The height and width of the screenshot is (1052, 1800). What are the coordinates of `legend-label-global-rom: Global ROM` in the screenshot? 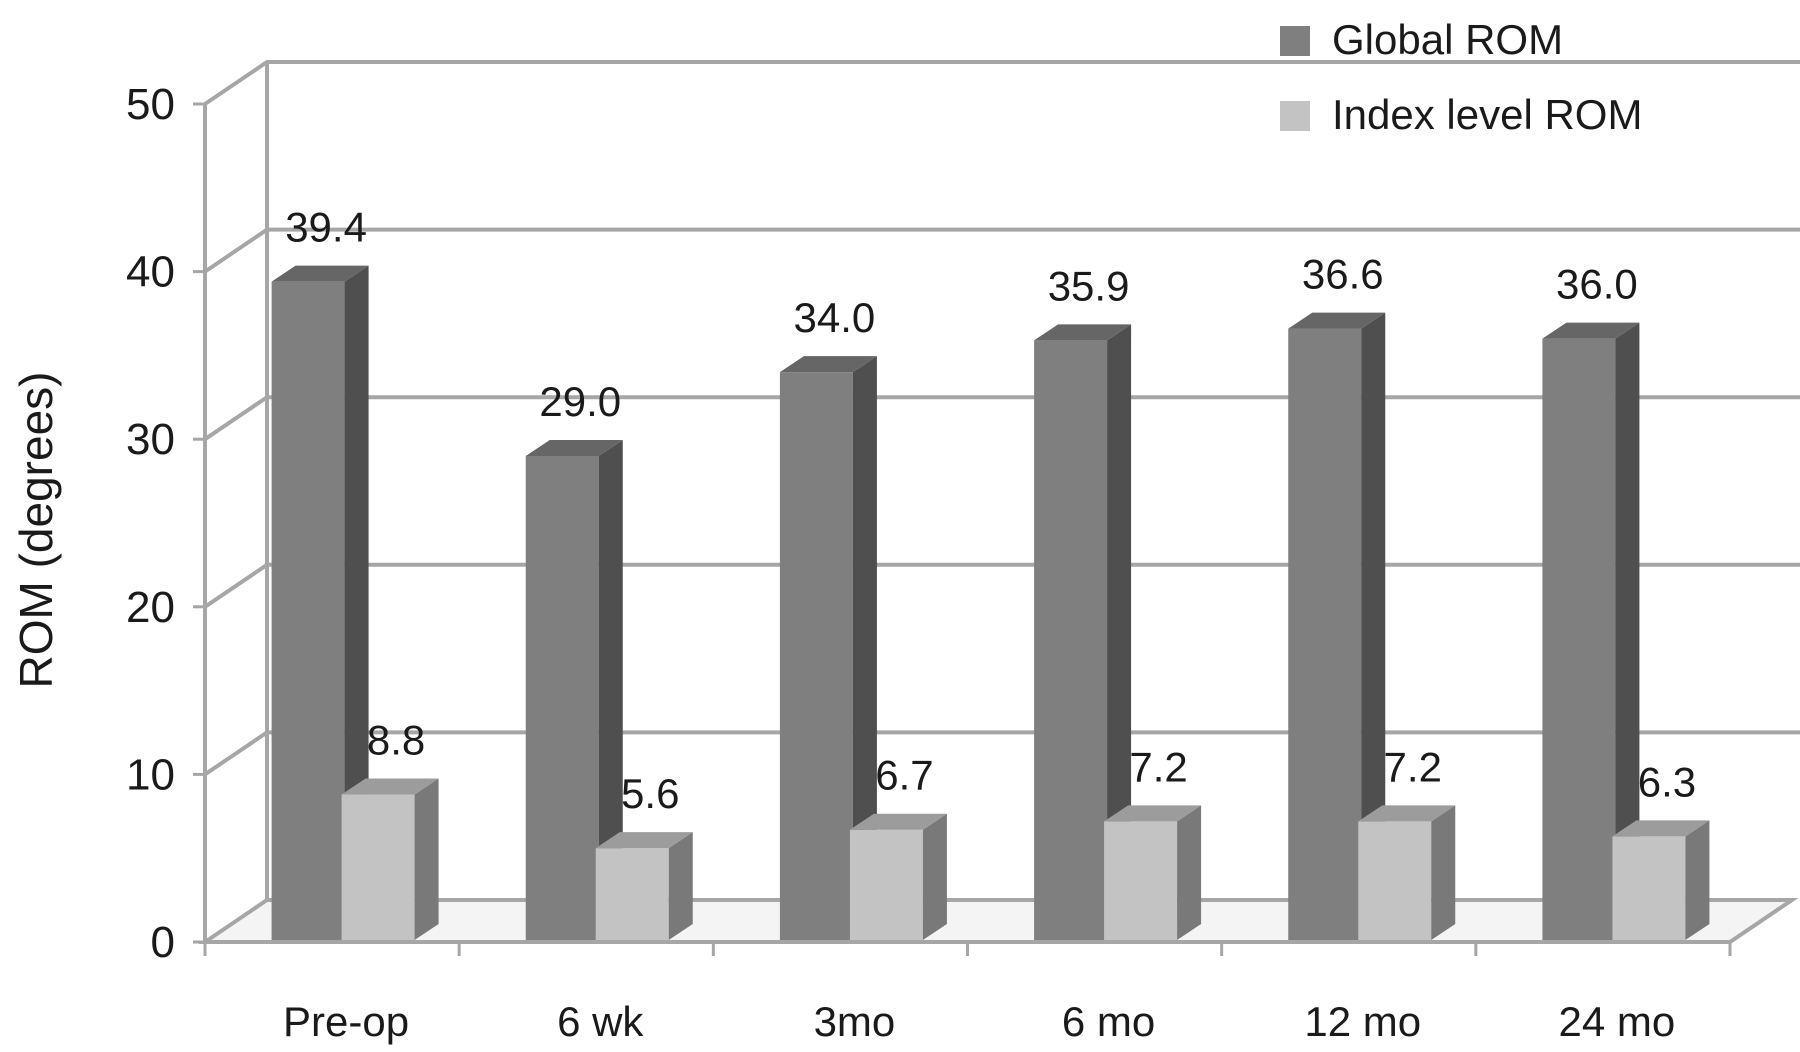 It's located at (1447, 39).